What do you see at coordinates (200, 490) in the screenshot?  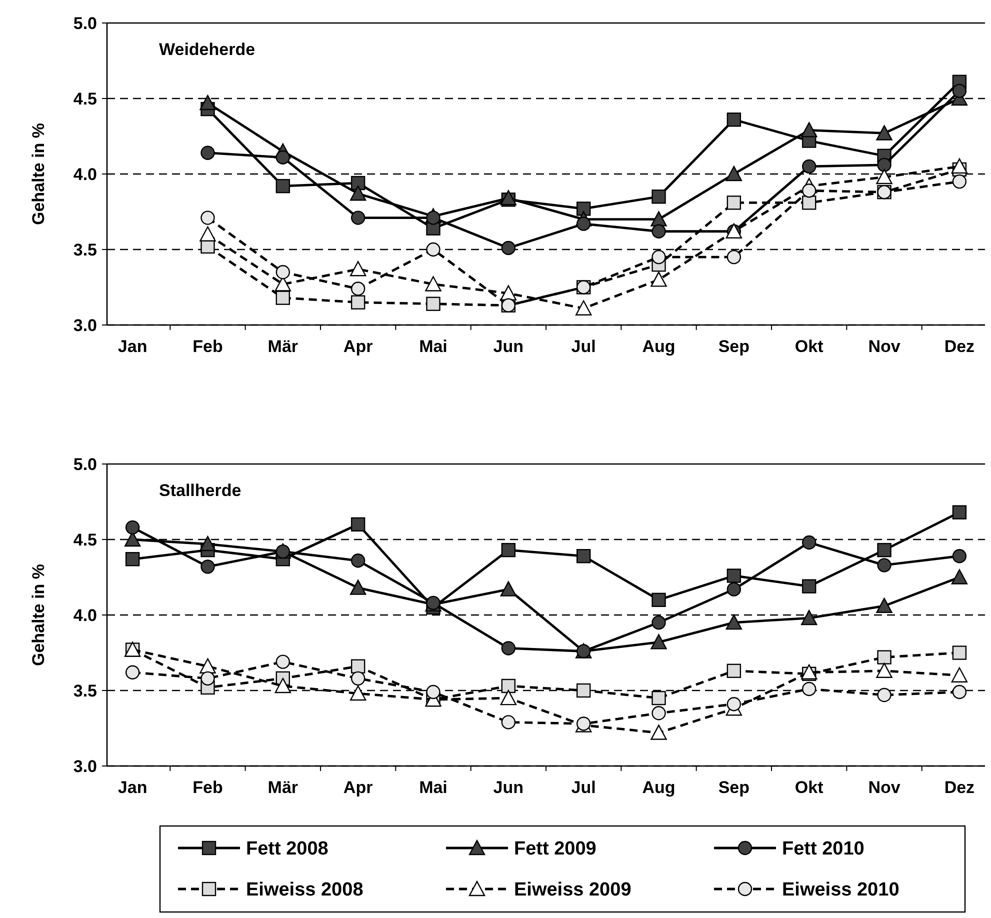 I see `text: Stallherde` at bounding box center [200, 490].